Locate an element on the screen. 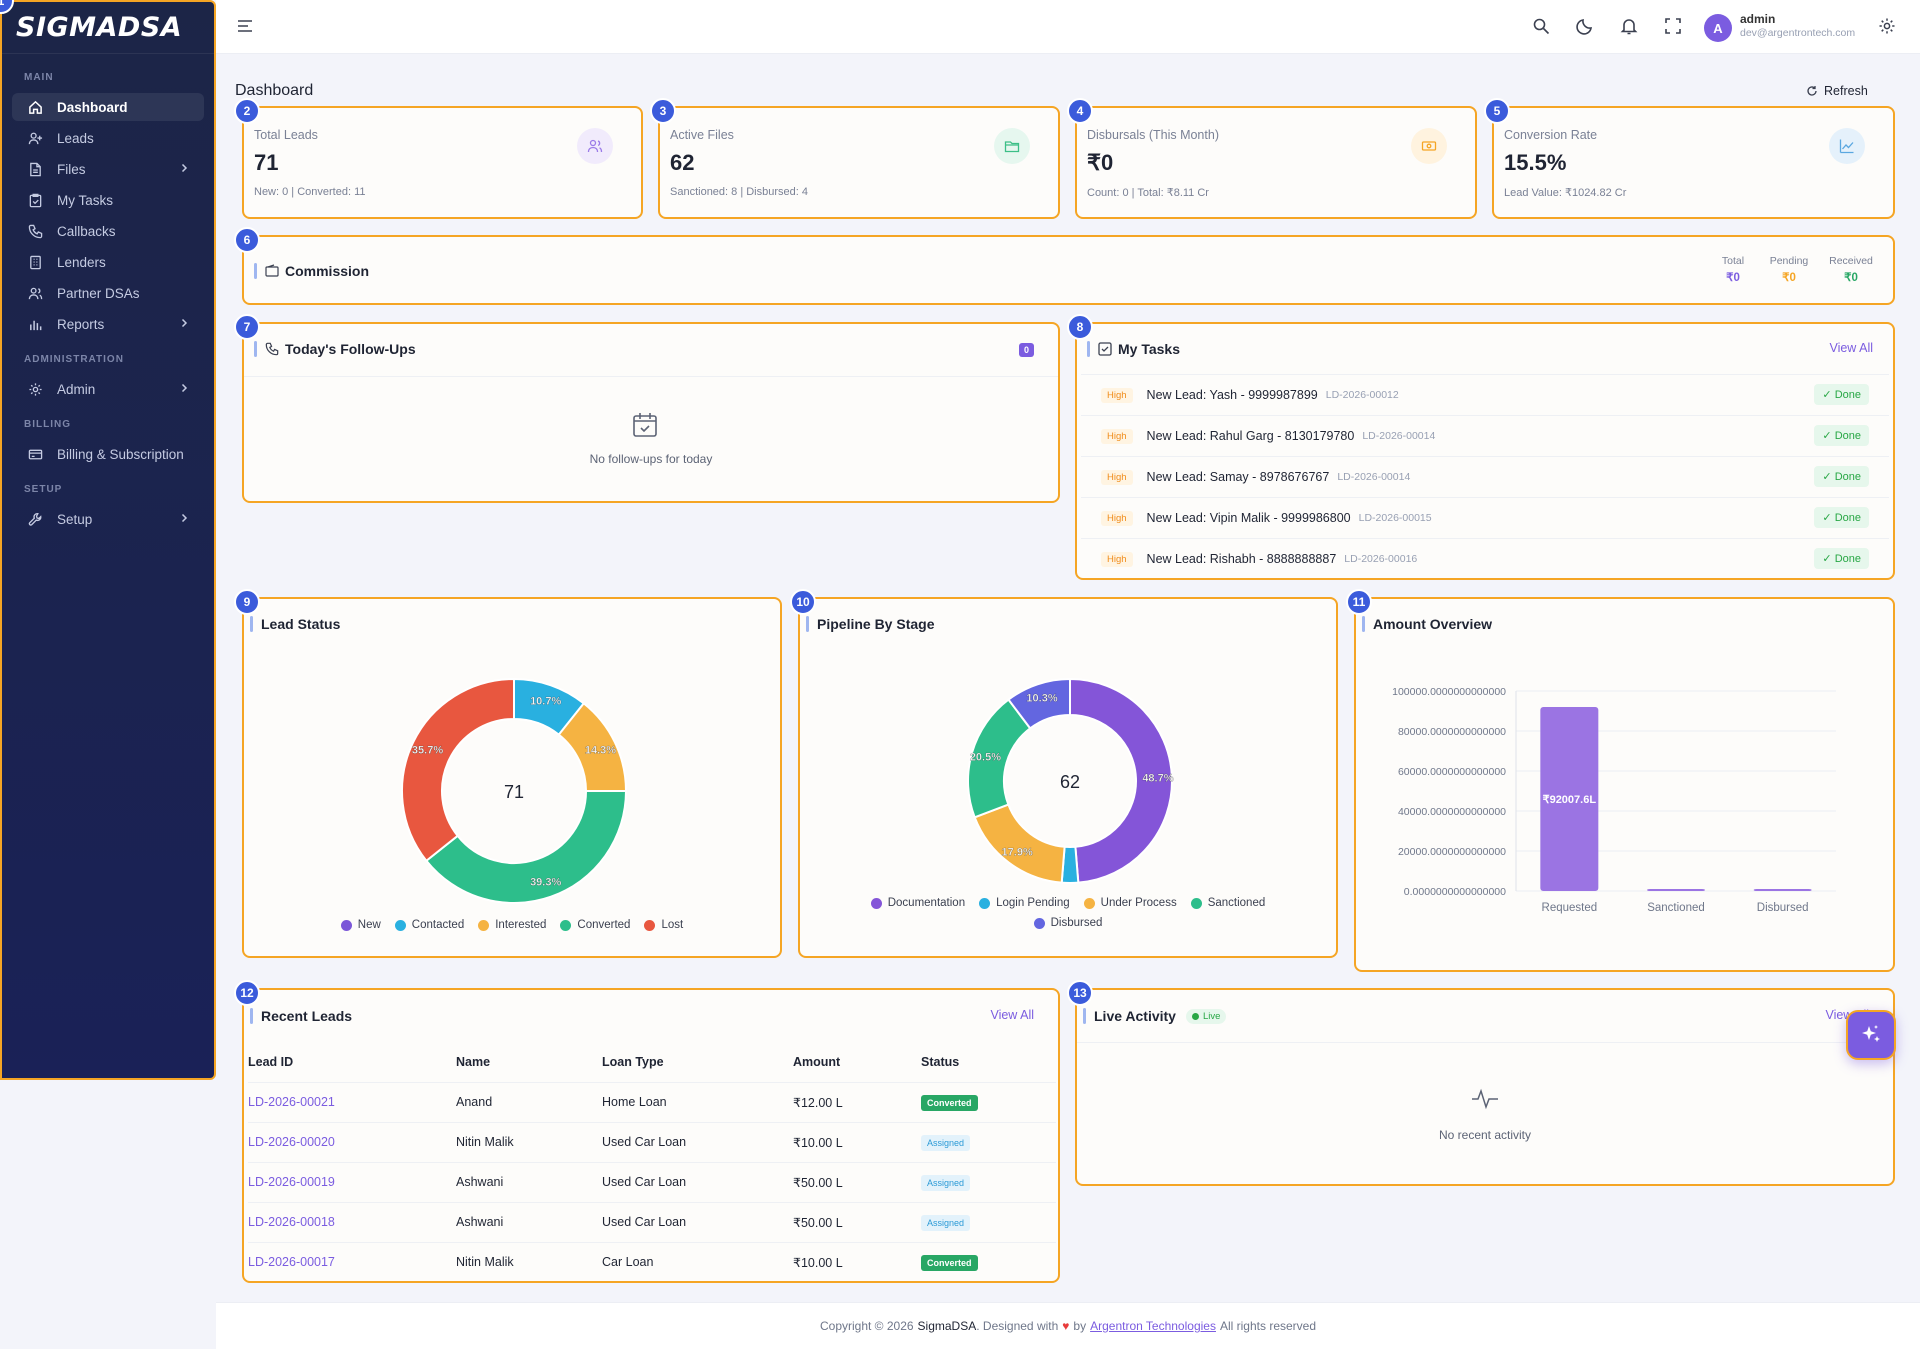 The height and width of the screenshot is (1349, 1920). gear-icon is located at coordinates (1887, 26).